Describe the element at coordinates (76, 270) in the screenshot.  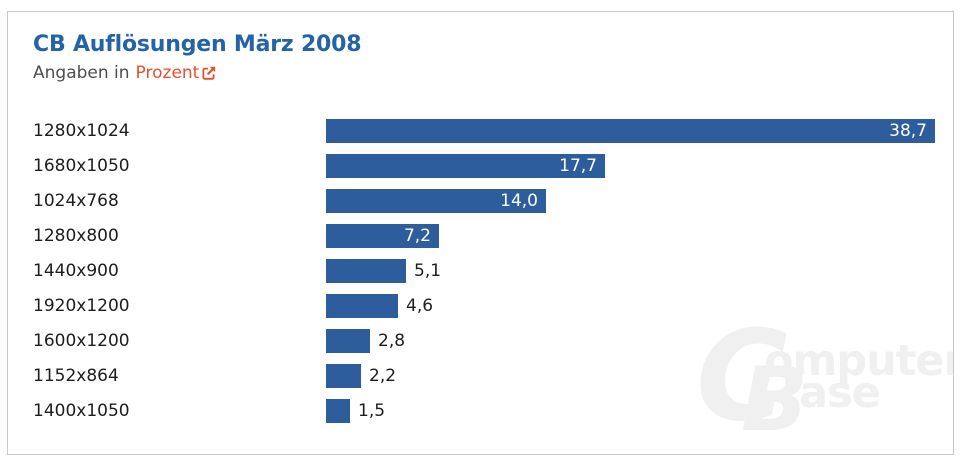
I see `category-label: 1440x900` at that location.